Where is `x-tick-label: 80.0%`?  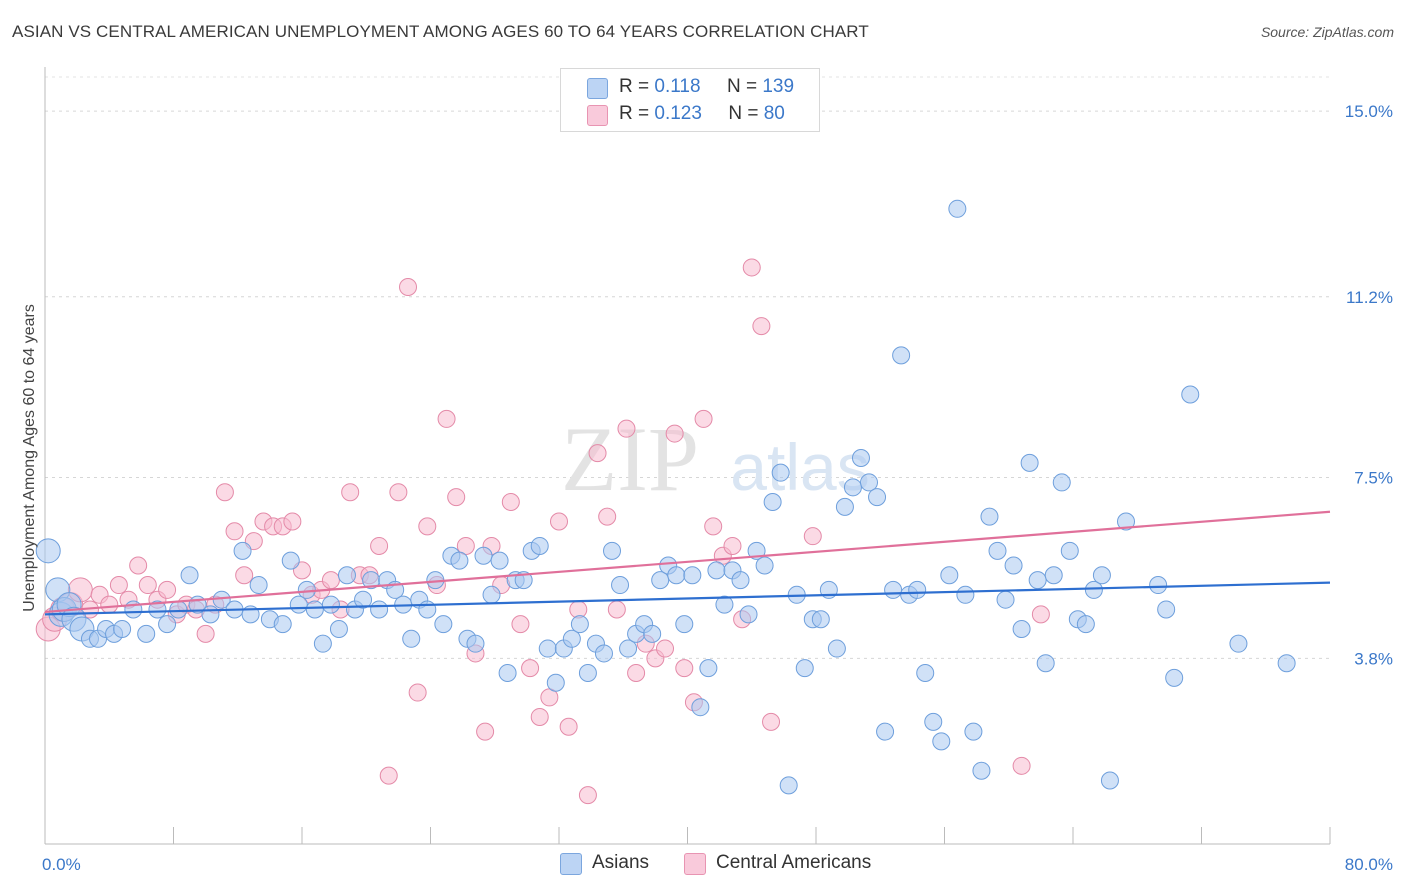
x-tick-label: 80.0% is located at coordinates (1369, 864).